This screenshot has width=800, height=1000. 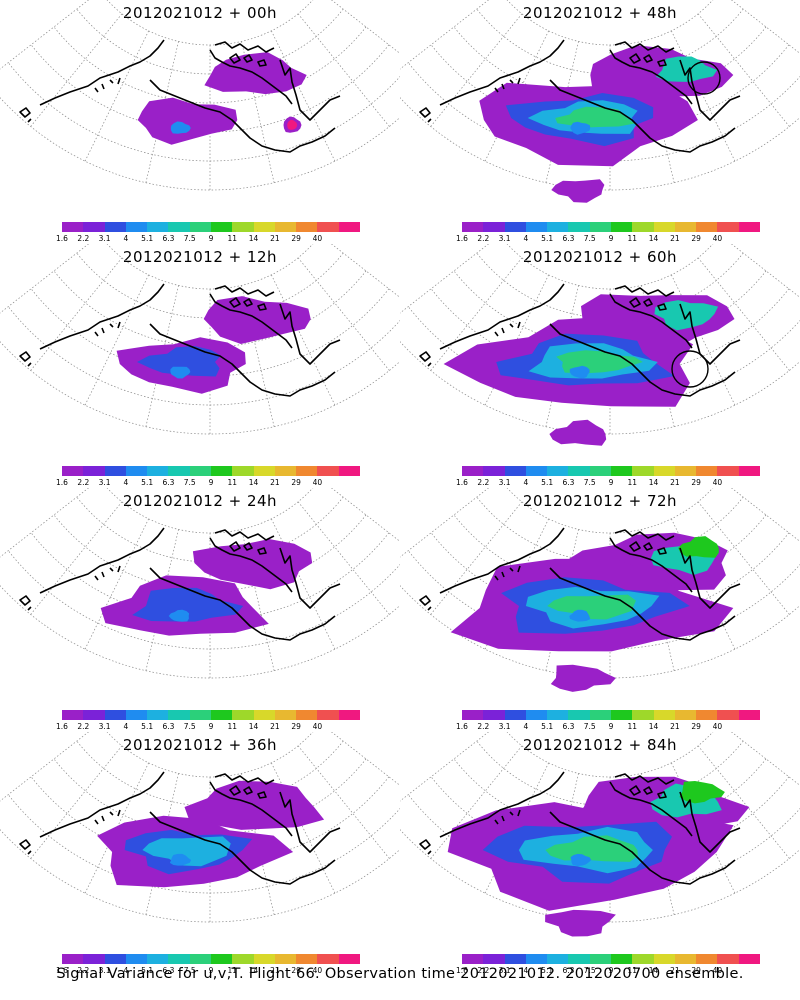 I want to click on panel-title: 2012021012 + 24h, so click(x=200, y=501).